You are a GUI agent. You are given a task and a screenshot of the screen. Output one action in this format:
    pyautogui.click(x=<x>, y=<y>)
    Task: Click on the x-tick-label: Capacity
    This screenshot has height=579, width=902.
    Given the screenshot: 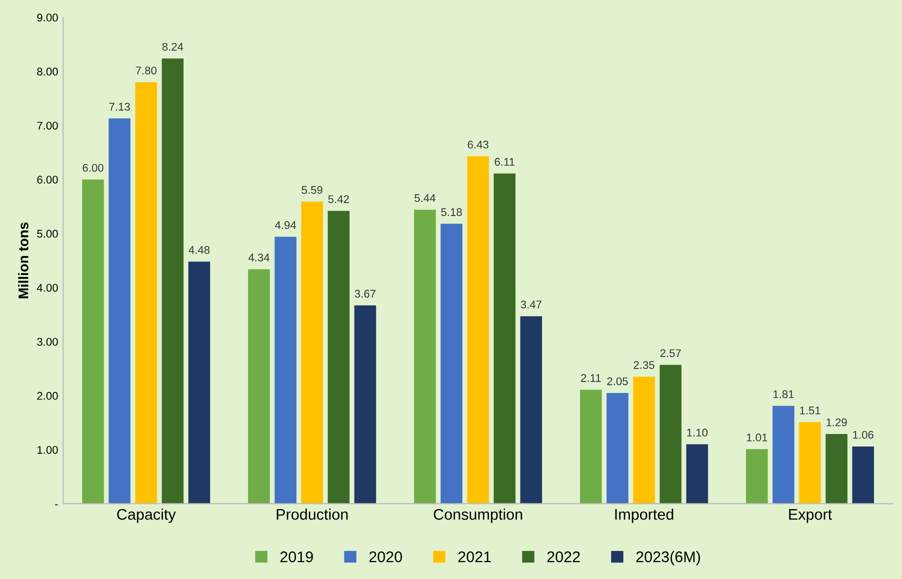 What is the action you would take?
    pyautogui.click(x=146, y=515)
    